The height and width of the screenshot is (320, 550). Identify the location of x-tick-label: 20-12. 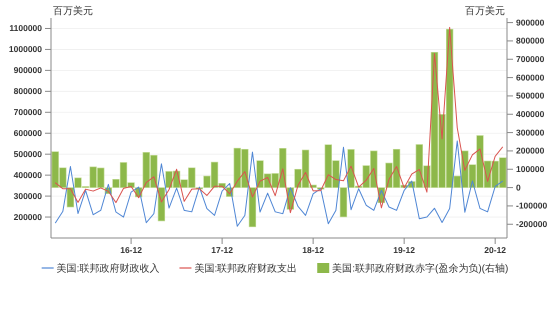
(495, 250).